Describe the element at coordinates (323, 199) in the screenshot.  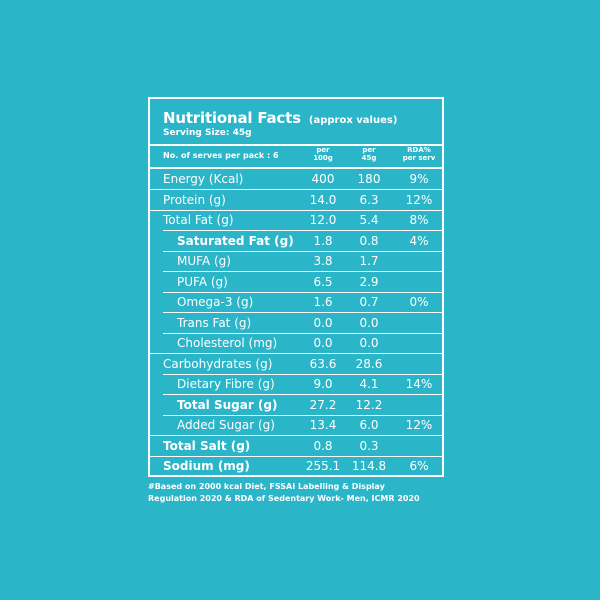
I see `value-per-100g: 14.0` at that location.